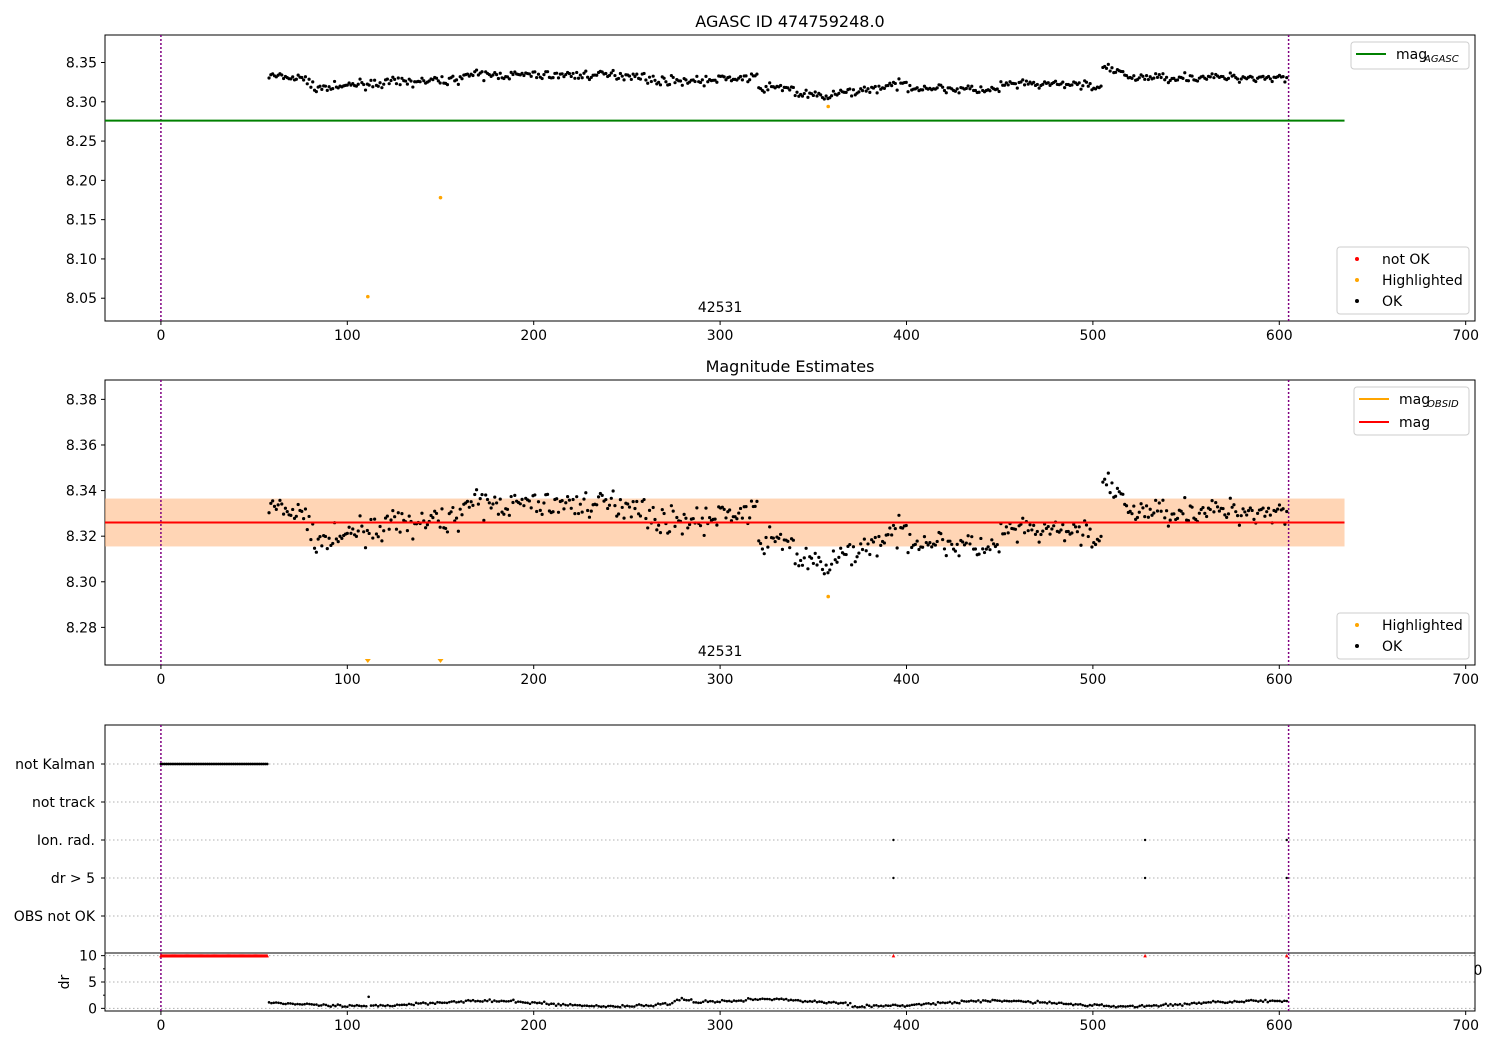 The width and height of the screenshot is (1500, 1050). What do you see at coordinates (65, 981) in the screenshot?
I see `dr-axis-label: dr` at bounding box center [65, 981].